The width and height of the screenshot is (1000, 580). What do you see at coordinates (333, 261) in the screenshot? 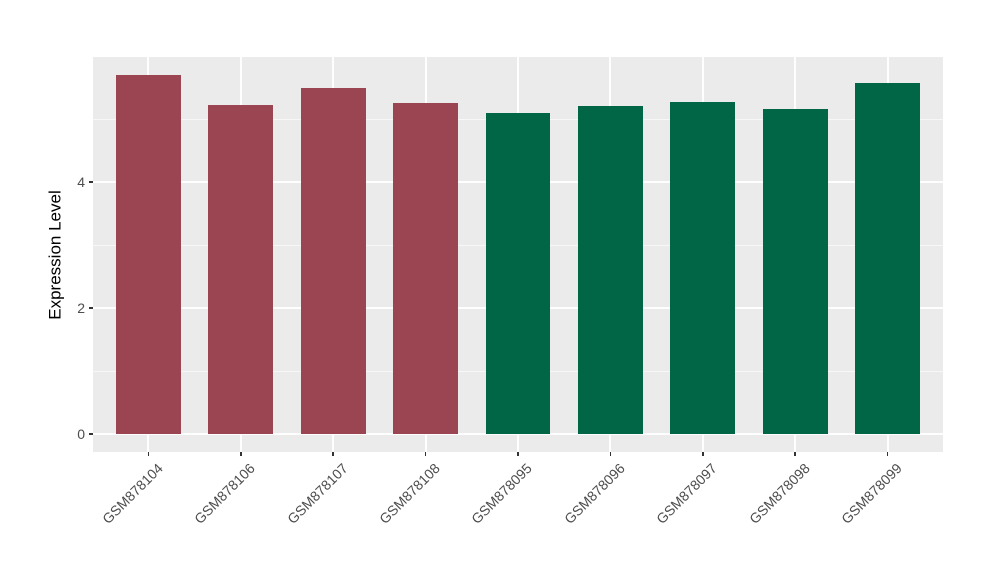
I see `bar-gsm878107` at bounding box center [333, 261].